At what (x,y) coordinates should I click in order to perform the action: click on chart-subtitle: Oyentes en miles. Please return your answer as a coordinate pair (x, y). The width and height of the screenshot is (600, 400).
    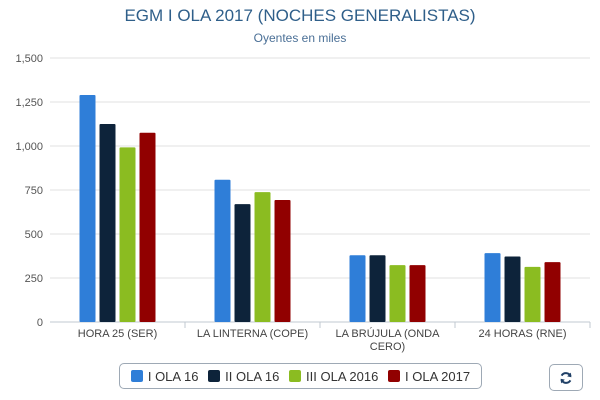
    Looking at the image, I should click on (300, 38).